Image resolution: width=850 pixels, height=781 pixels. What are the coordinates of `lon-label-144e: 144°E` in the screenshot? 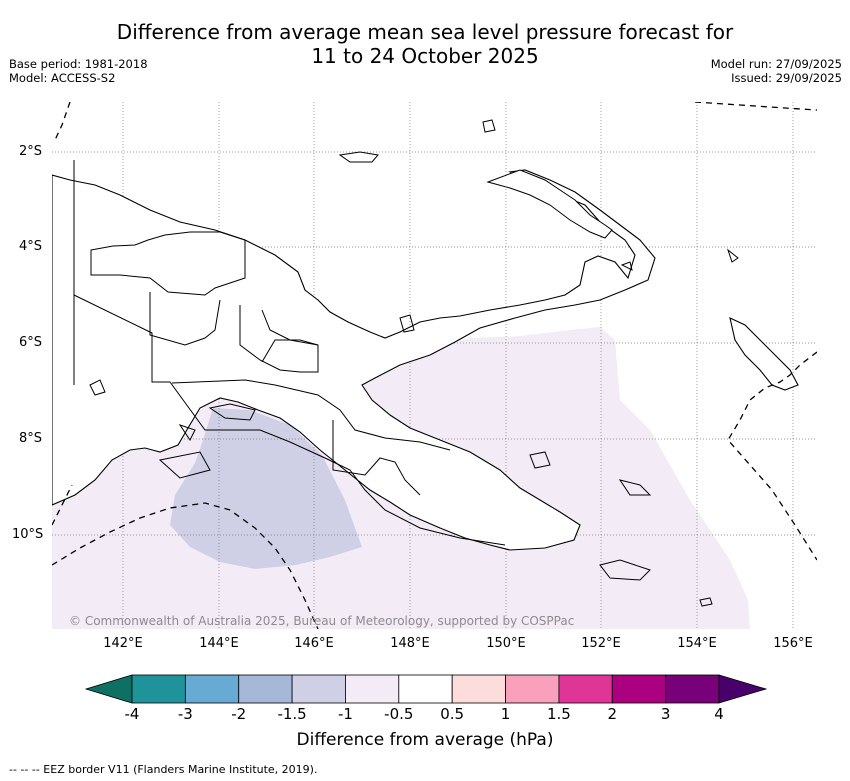 It's located at (219, 643).